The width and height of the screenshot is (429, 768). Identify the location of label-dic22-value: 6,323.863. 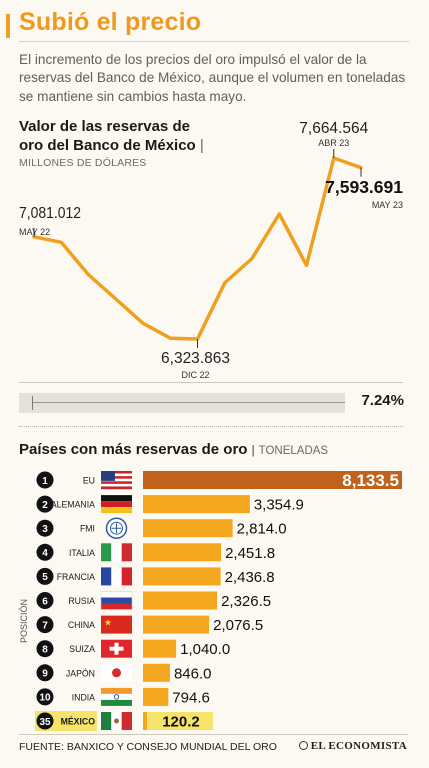
(195, 358).